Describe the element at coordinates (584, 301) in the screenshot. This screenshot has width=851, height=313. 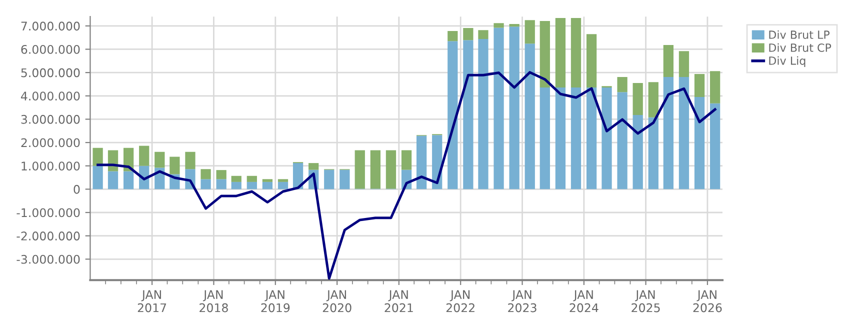
I see `x-tick-label: JAN 2024` at that location.